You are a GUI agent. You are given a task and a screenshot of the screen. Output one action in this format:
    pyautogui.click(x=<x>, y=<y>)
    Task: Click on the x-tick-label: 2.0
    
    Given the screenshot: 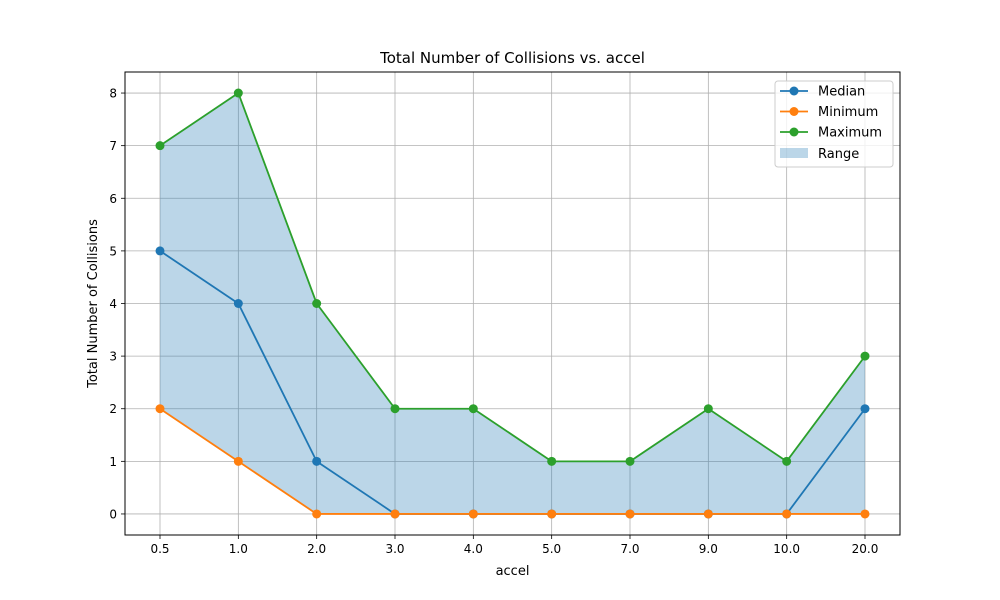 What is the action you would take?
    pyautogui.click(x=316, y=549)
    